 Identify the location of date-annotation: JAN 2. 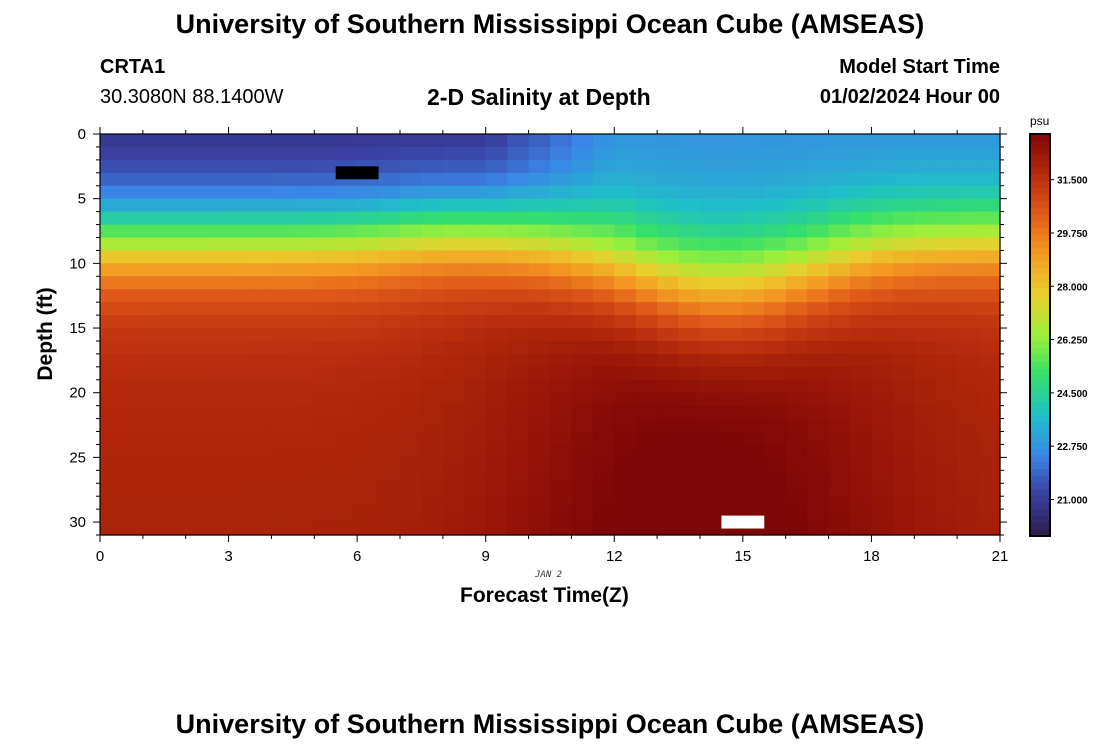
(549, 575).